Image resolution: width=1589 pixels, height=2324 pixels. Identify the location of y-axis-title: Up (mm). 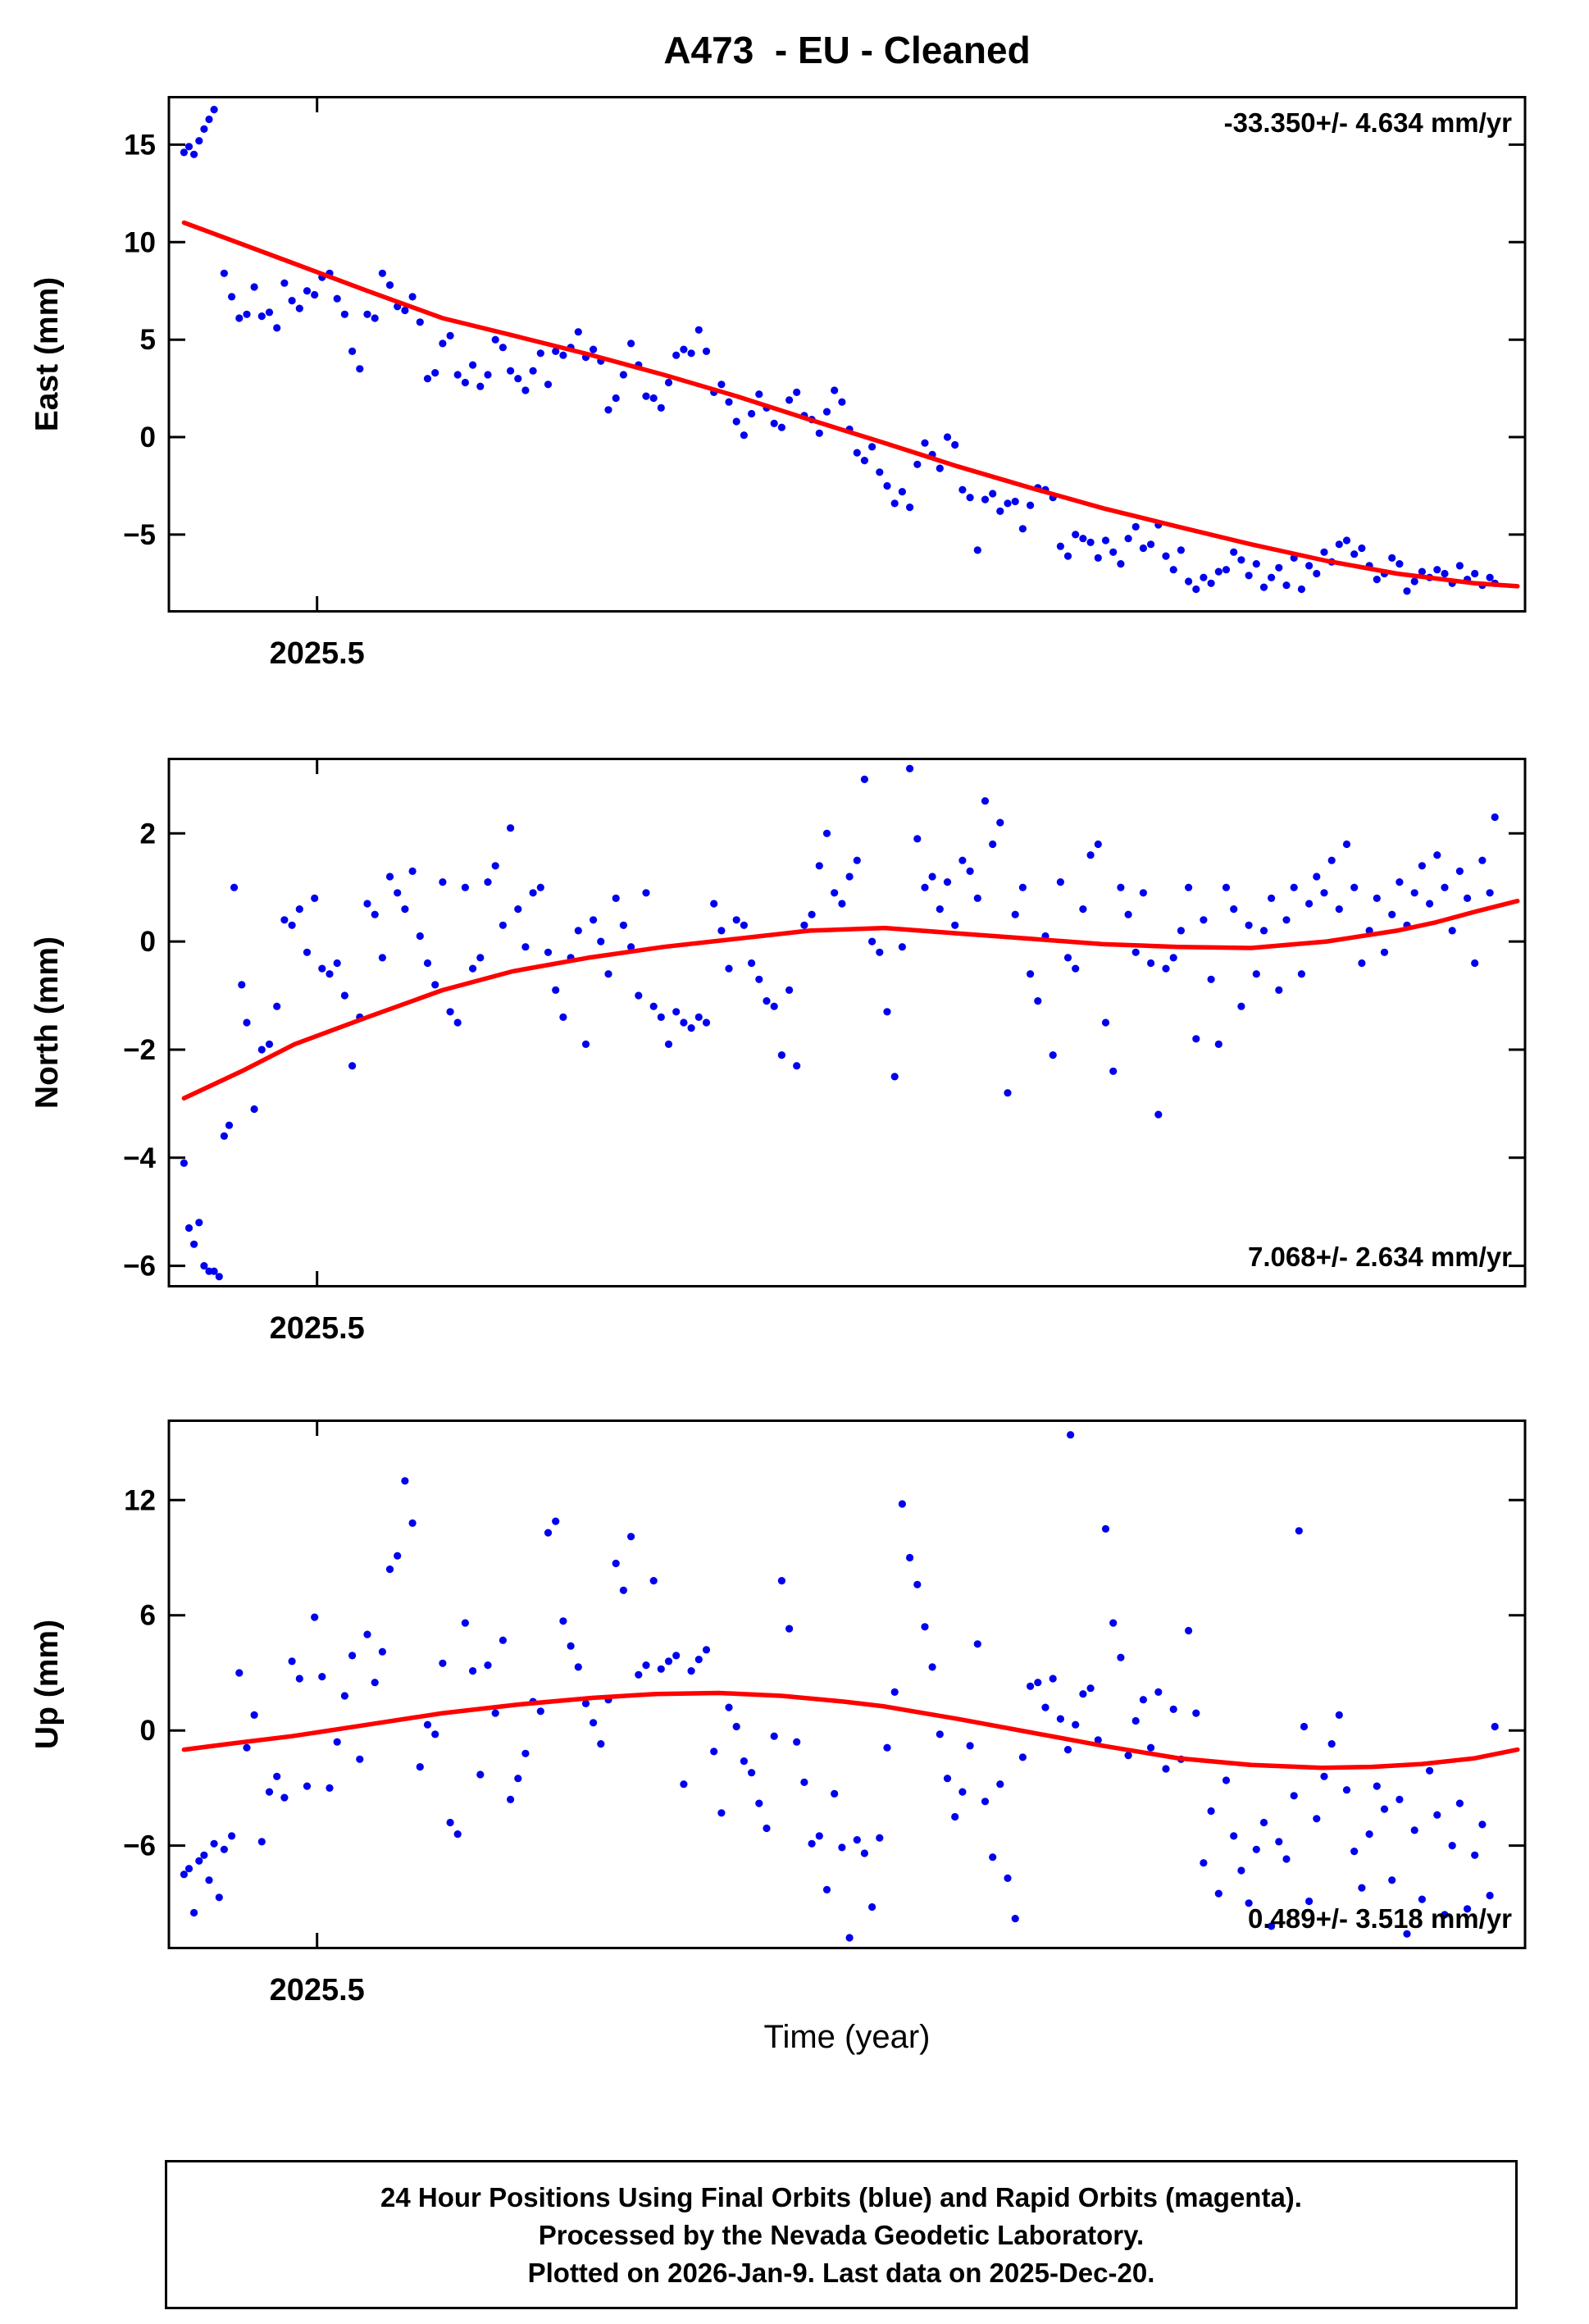
(47, 1684).